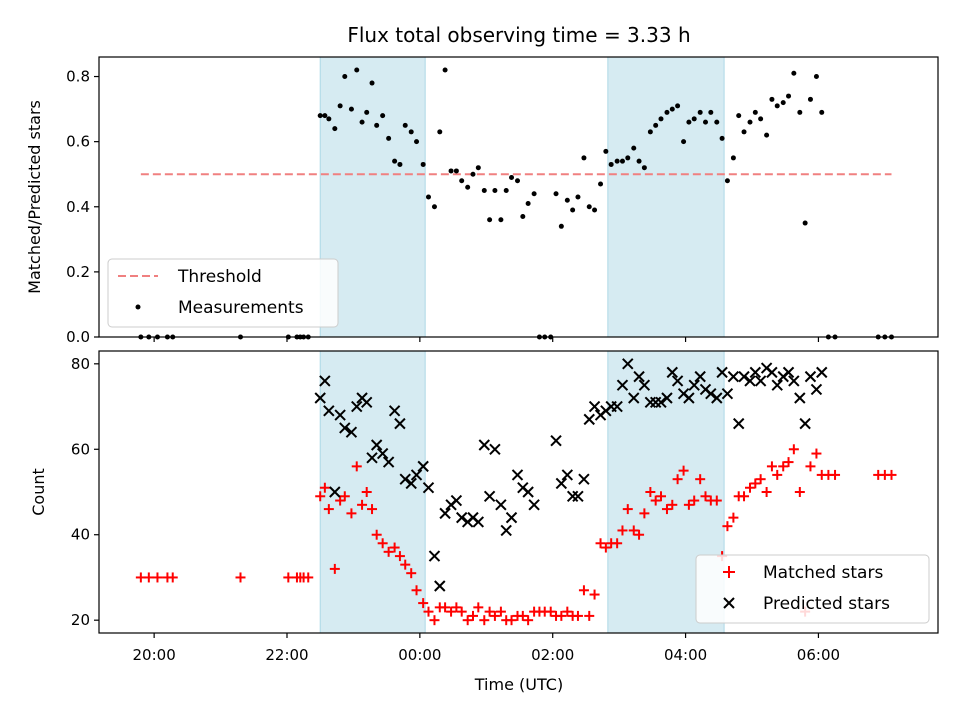 The height and width of the screenshot is (720, 960). I want to click on legend-matched-label: Matched stars, so click(823, 573).